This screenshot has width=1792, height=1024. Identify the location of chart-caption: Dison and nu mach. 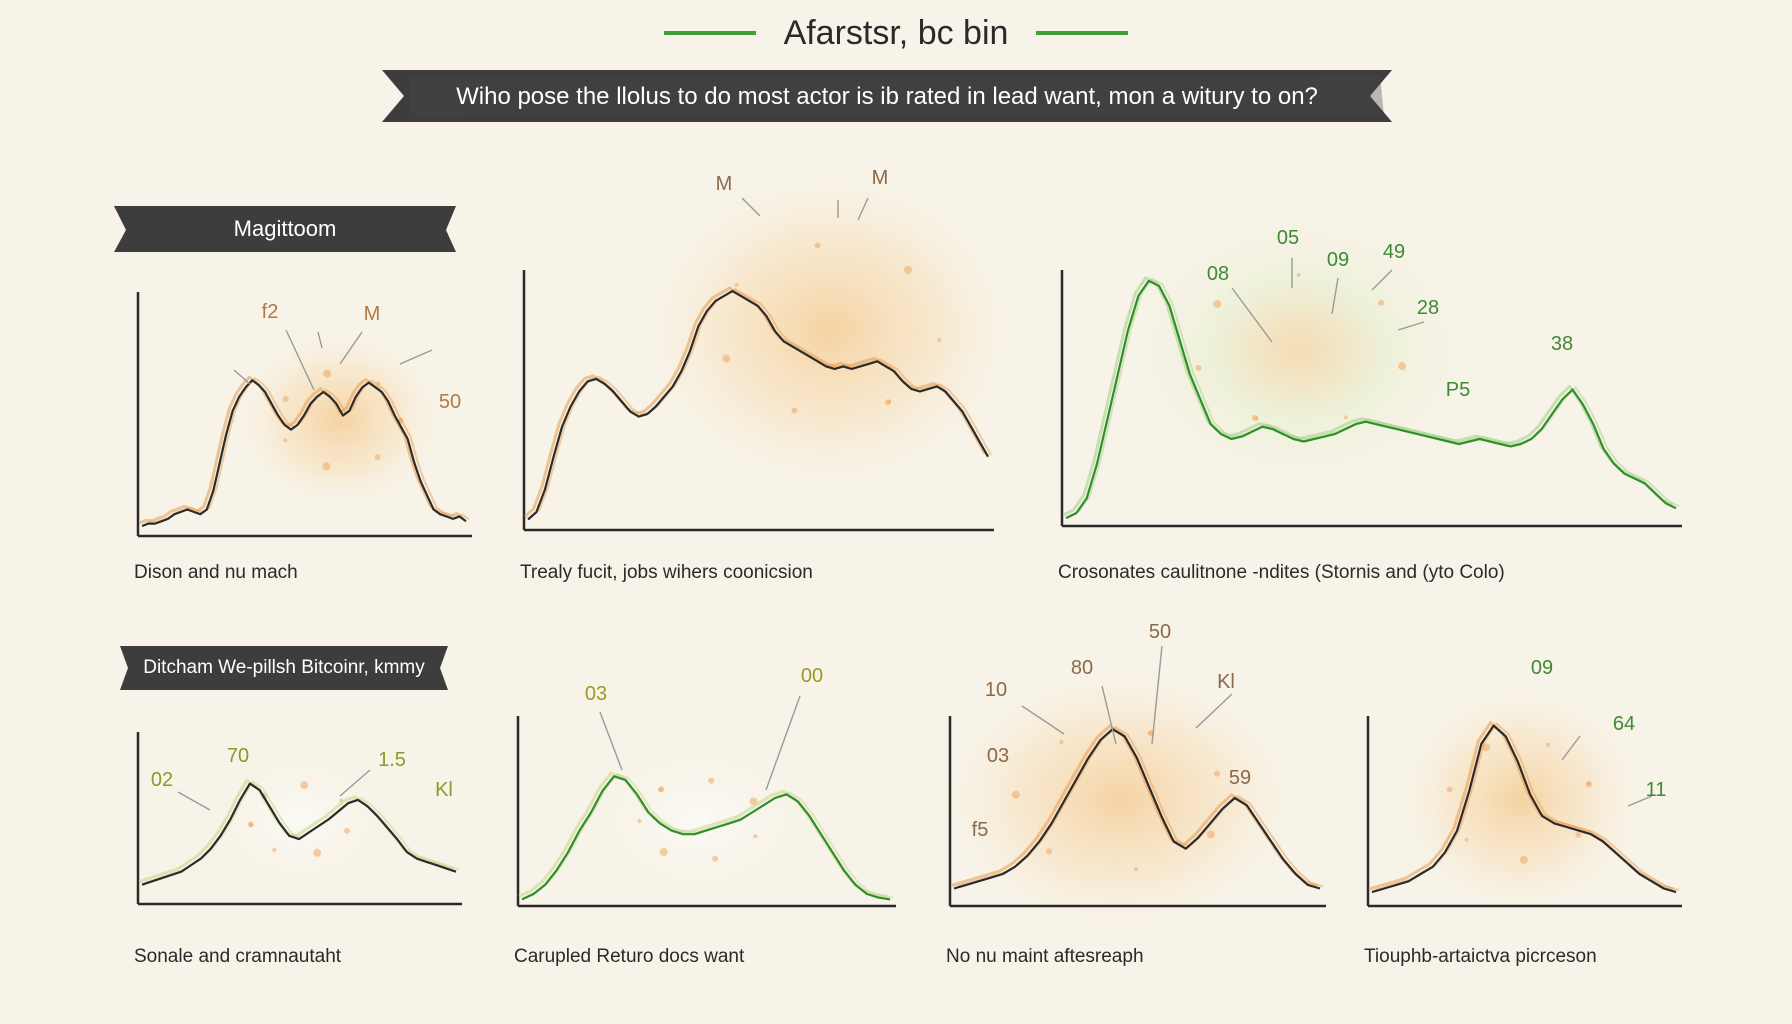
(216, 572).